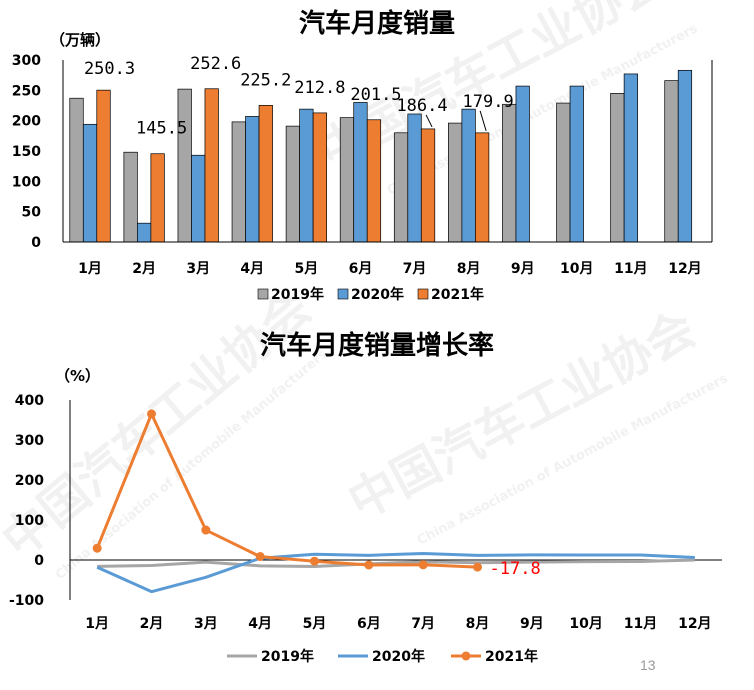 The image size is (754, 690). I want to click on line-y-tick-label: 100, so click(29, 521).